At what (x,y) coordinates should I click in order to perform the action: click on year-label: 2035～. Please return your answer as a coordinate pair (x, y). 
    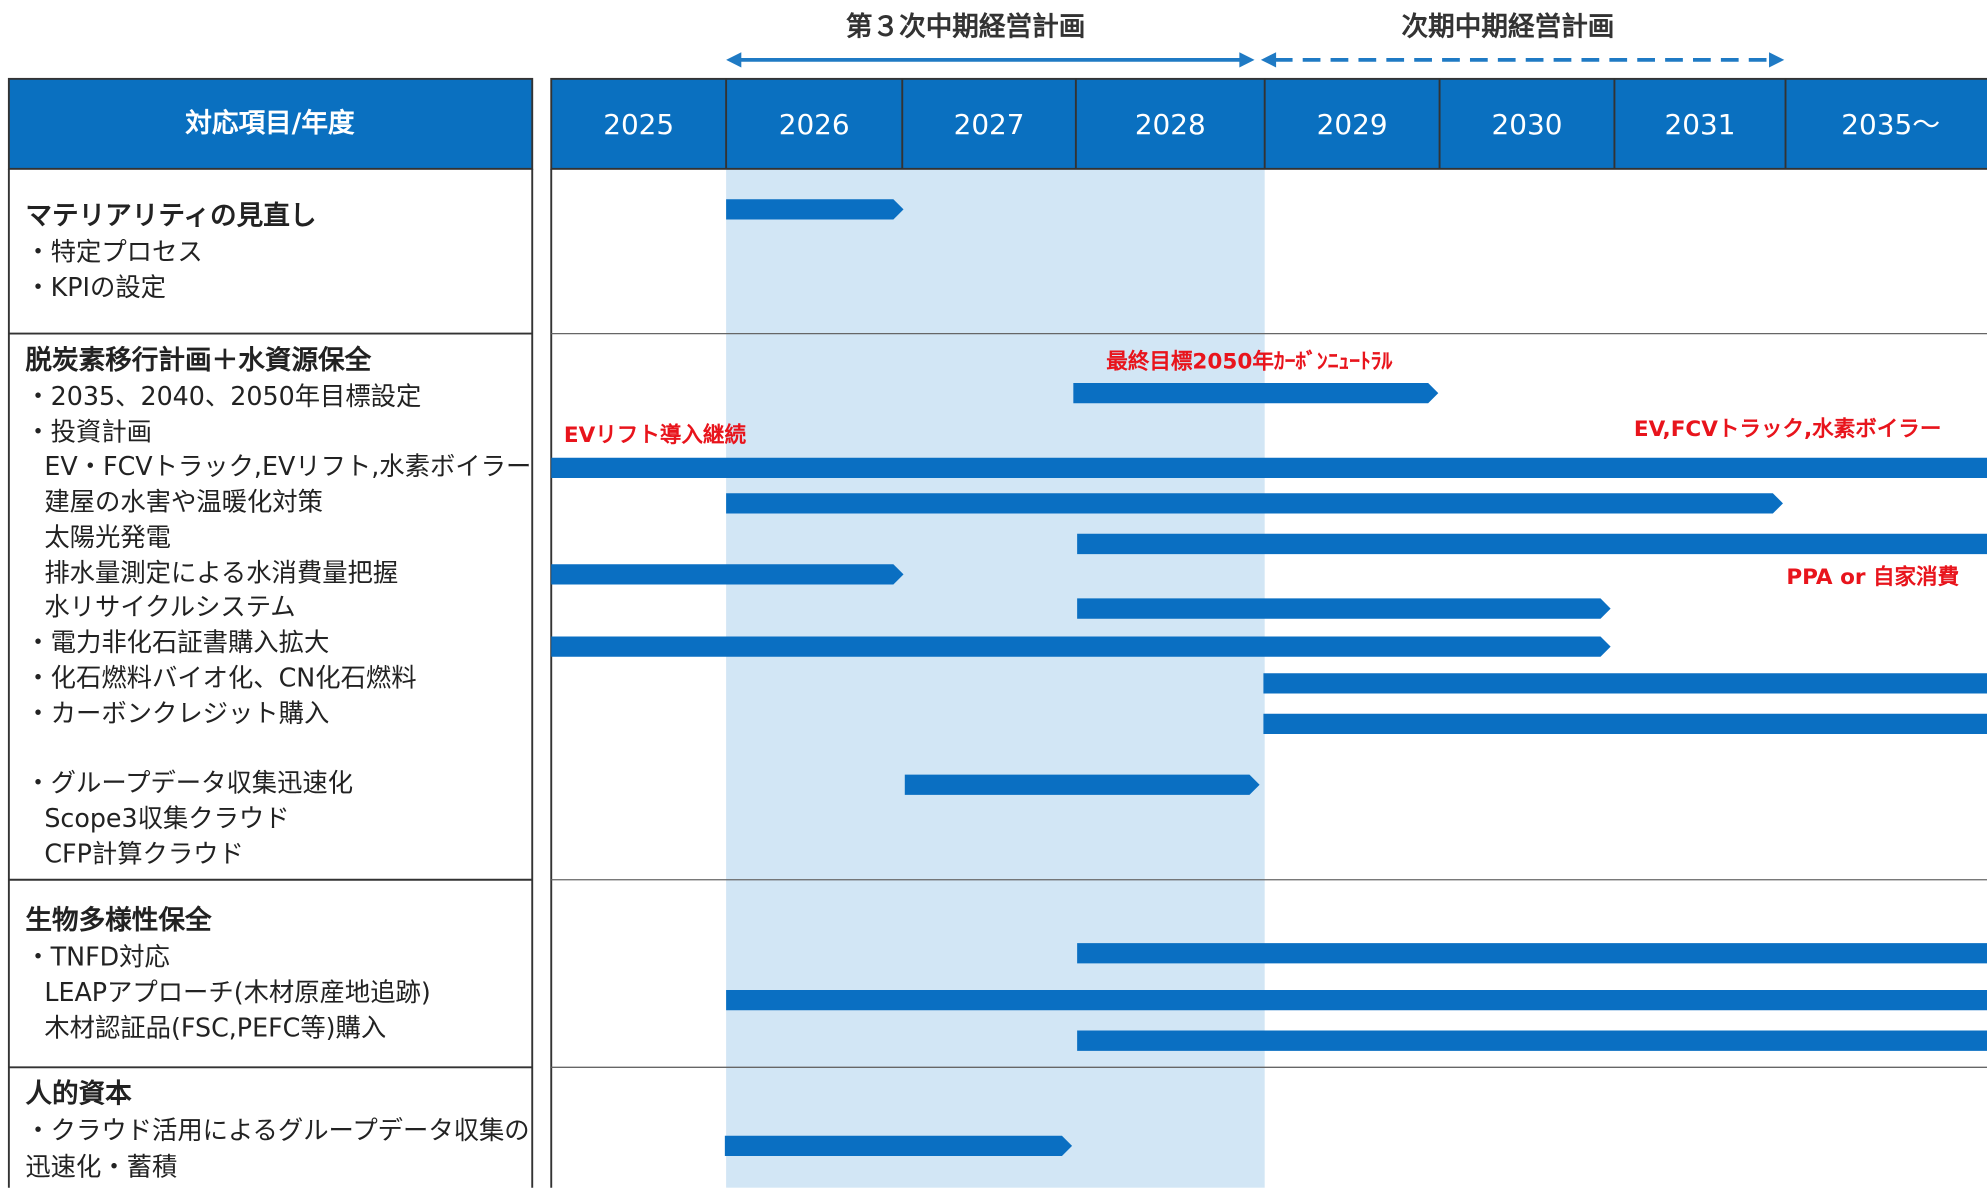
    Looking at the image, I should click on (1890, 124).